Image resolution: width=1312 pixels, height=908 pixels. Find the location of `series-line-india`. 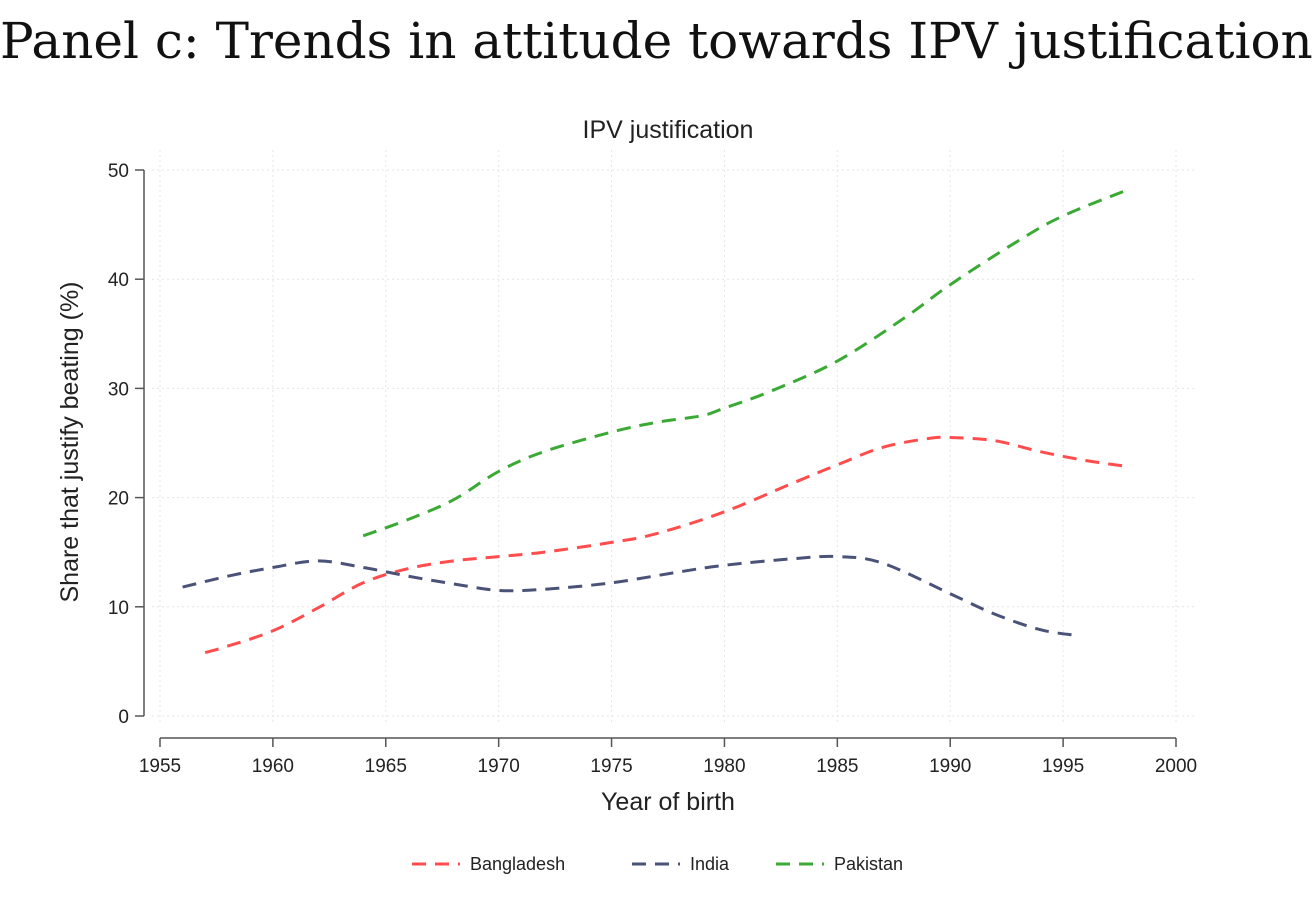

series-line-india is located at coordinates (628, 595).